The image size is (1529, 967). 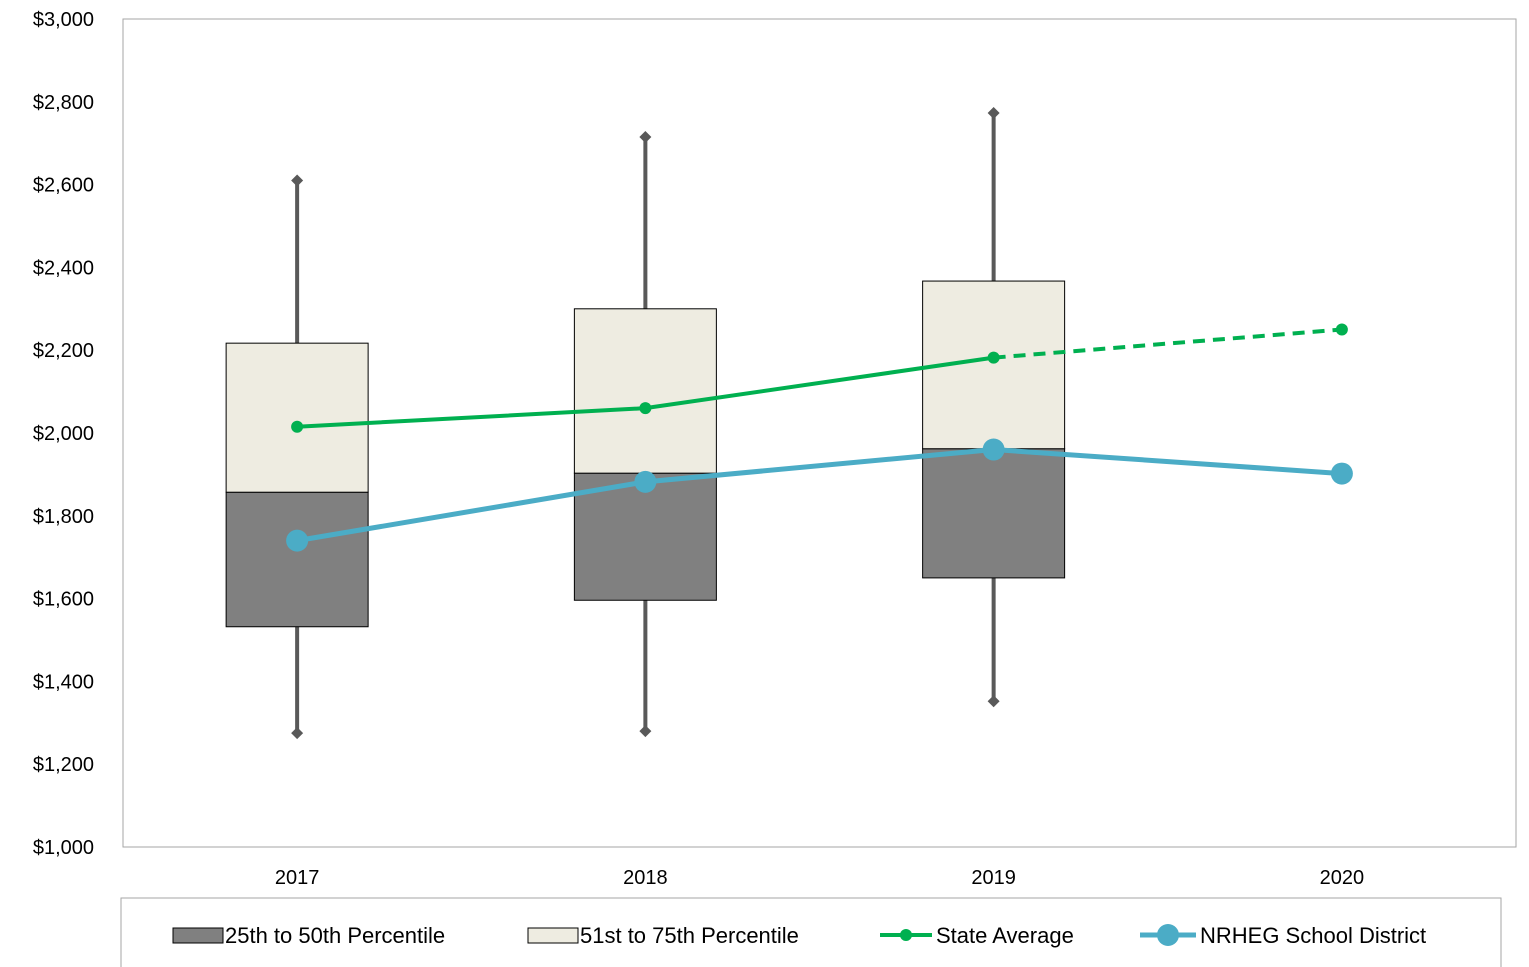 I want to click on x-axis: 2017 2018 2019 2020, so click(x=819, y=878).